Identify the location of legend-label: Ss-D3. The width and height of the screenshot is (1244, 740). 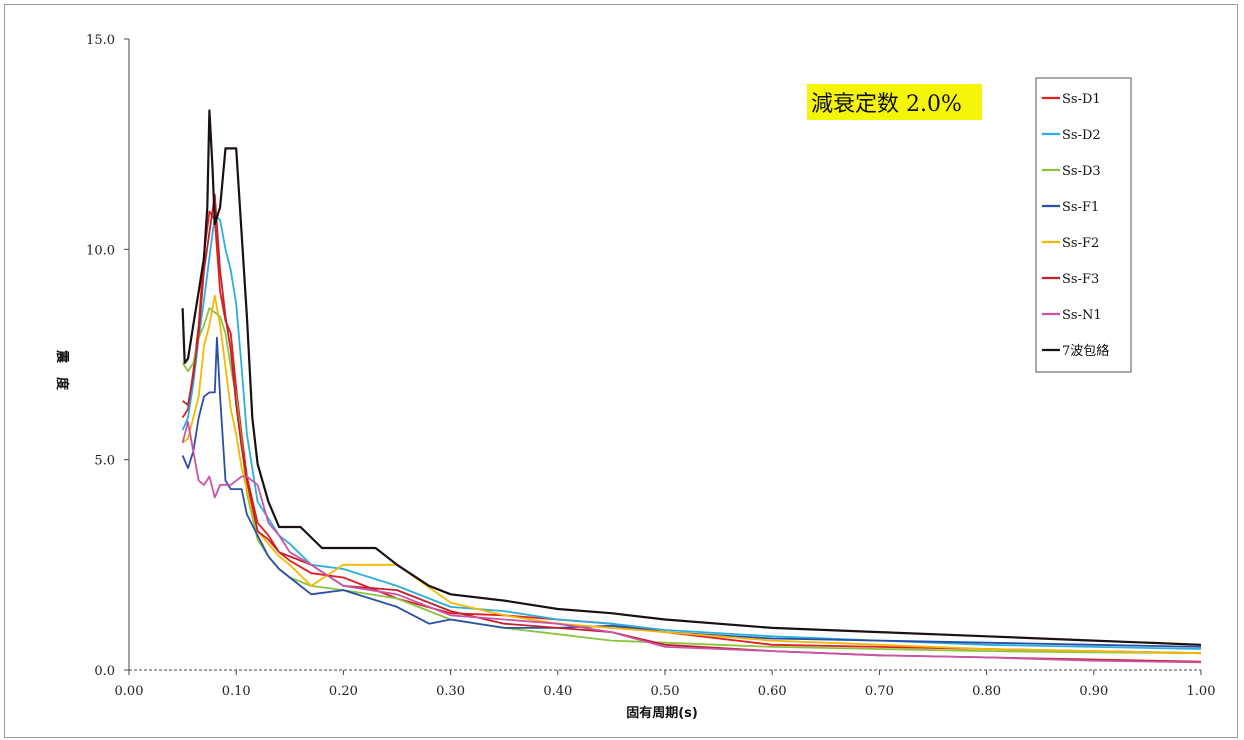
(1081, 171).